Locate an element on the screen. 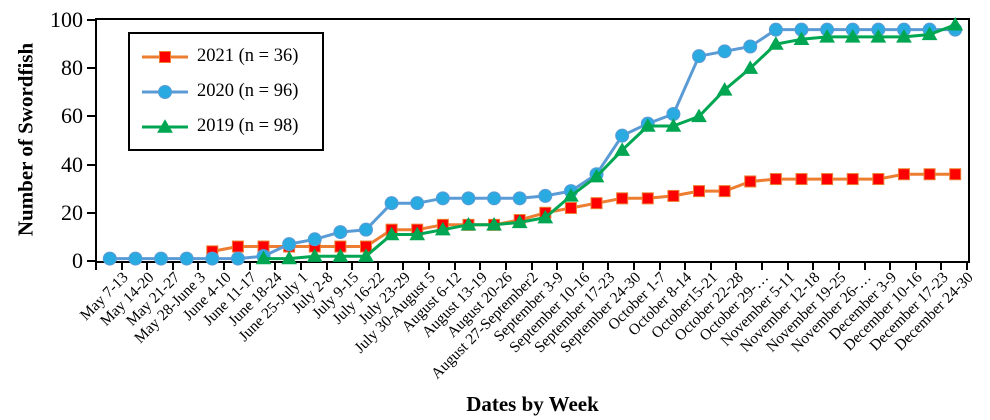 This screenshot has width=990, height=420. legend-item: 2020 (n = 96) is located at coordinates (226, 91).